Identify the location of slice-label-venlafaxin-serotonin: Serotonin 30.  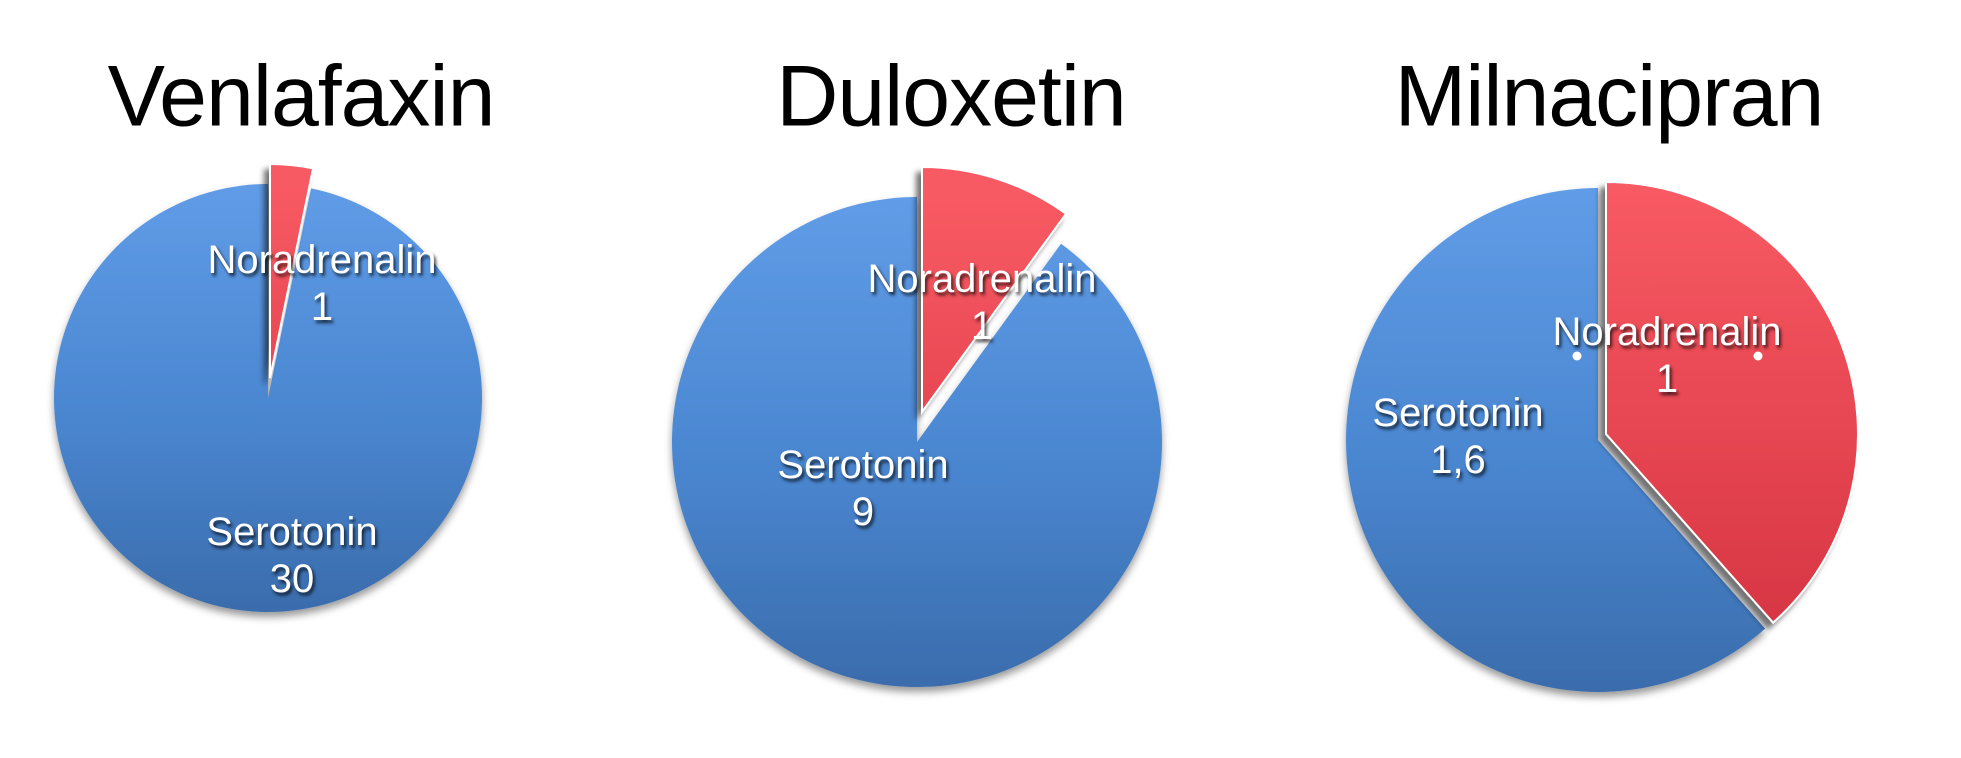
(291, 556).